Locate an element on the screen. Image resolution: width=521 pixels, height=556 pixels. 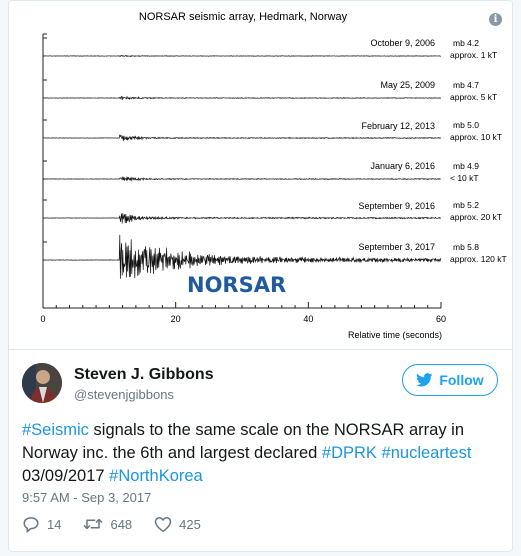
reply-count: 14 is located at coordinates (54, 524).